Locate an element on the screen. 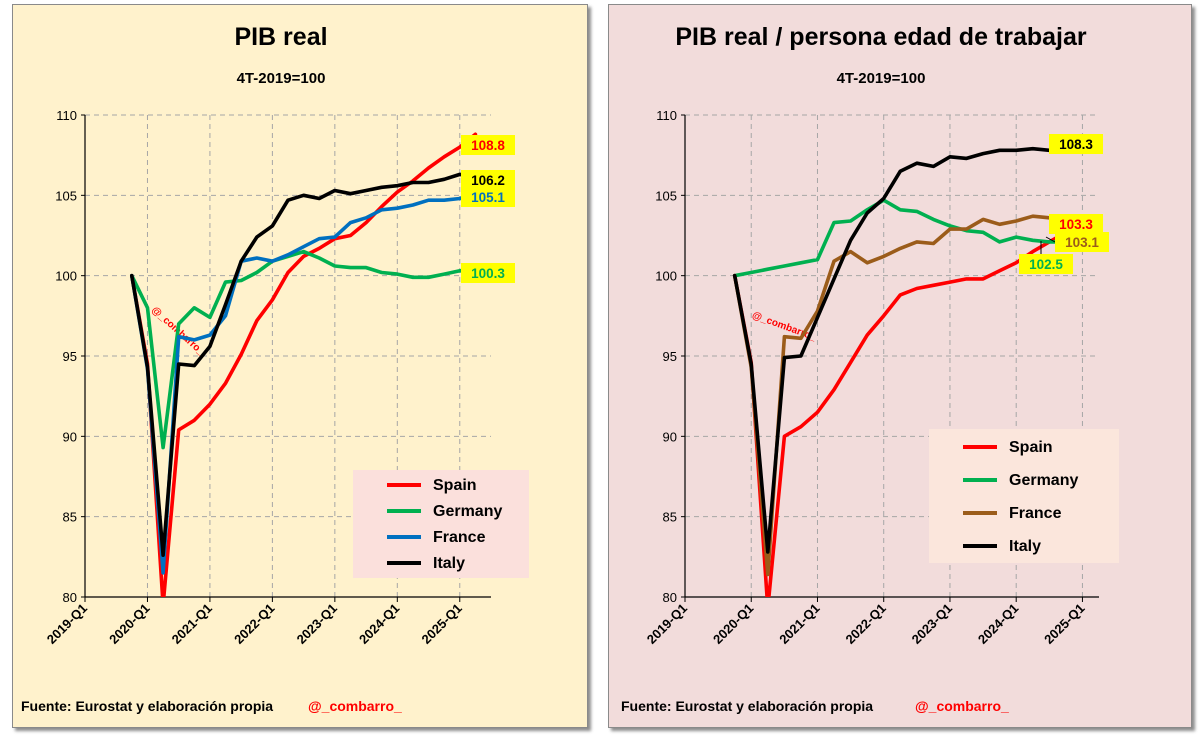 The image size is (1200, 738). chart-title: PIB real is located at coordinates (280, 37).